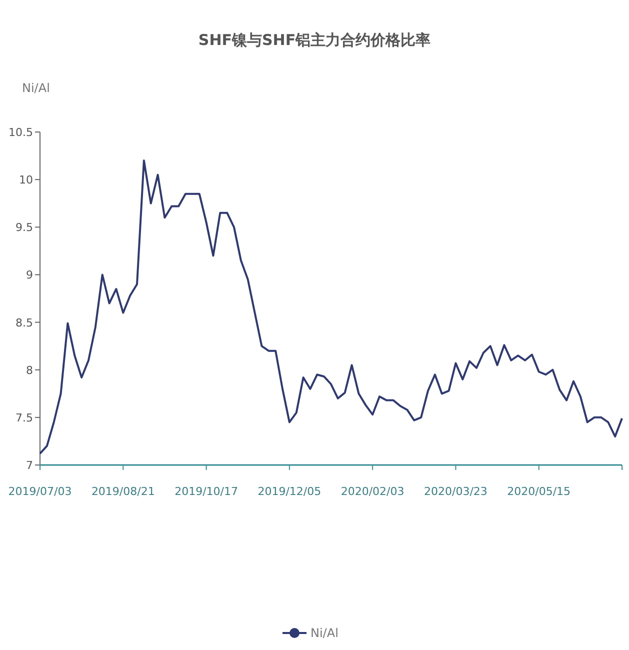 The width and height of the screenshot is (629, 650). What do you see at coordinates (29, 465) in the screenshot?
I see `y-tick-label: 7` at bounding box center [29, 465].